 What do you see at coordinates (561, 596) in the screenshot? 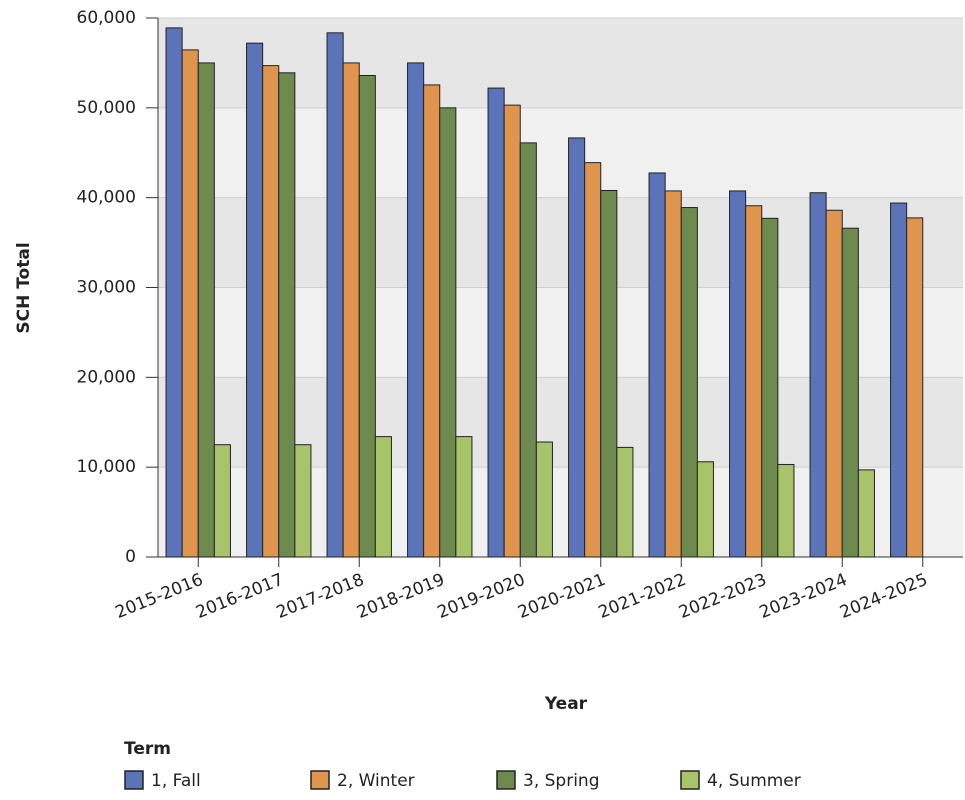
I see `x-tick-label: 2020-2021` at bounding box center [561, 596].